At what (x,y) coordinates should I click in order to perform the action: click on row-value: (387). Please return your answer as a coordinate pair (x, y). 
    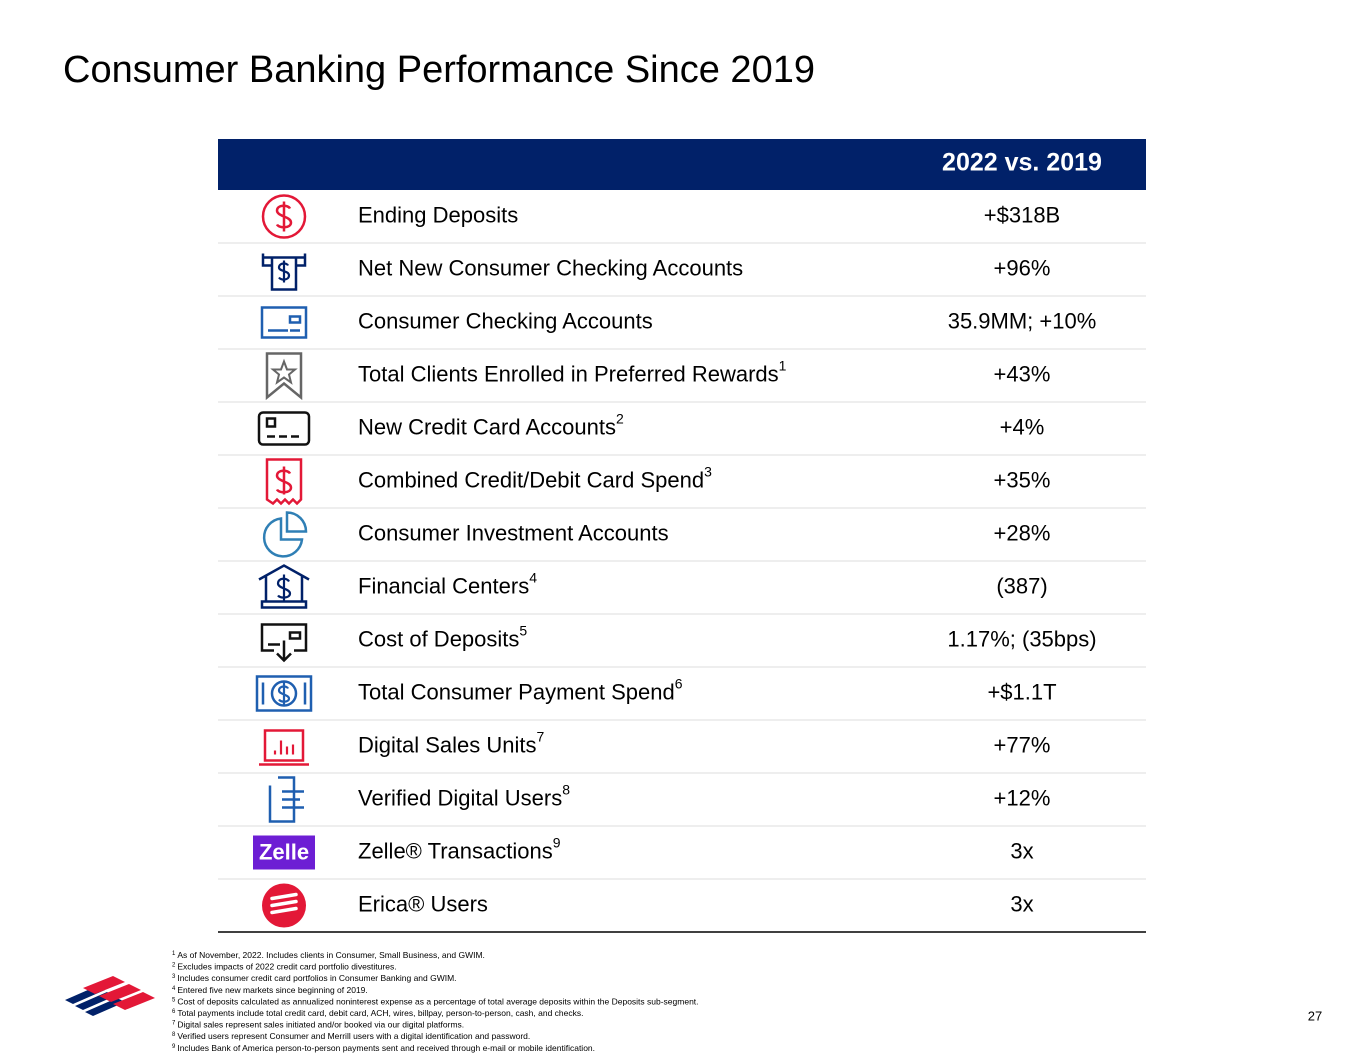
    Looking at the image, I should click on (1021, 585).